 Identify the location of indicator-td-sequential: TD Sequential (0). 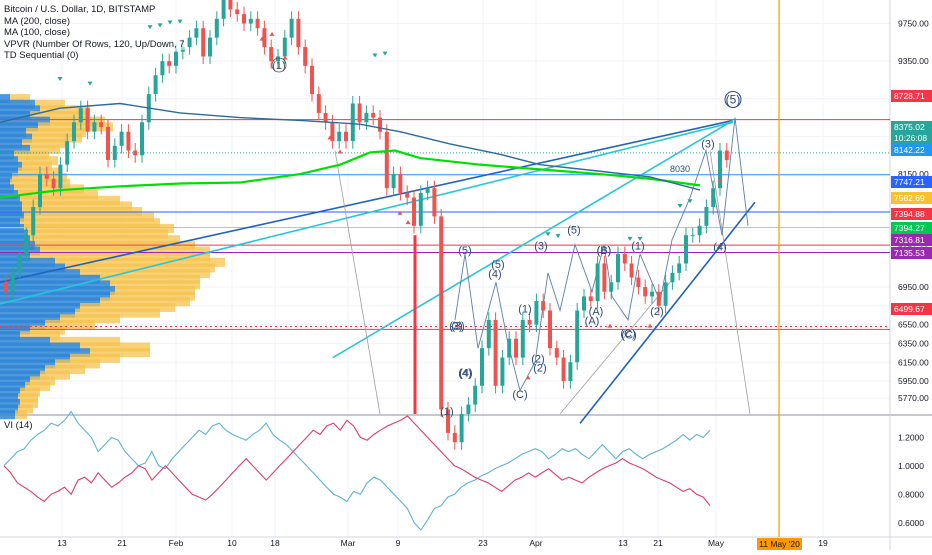
(41, 56).